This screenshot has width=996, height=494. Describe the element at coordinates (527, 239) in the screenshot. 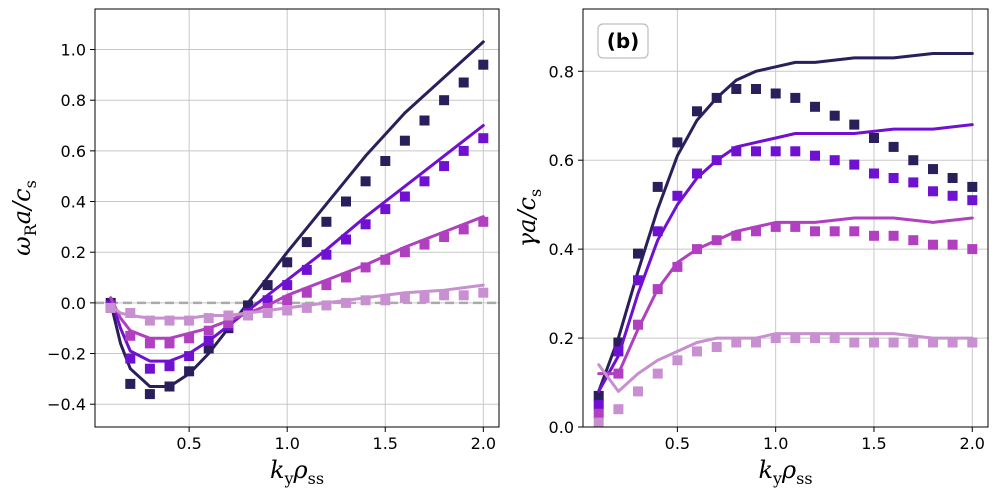

I see `y-axis-label-main: γ` at that location.